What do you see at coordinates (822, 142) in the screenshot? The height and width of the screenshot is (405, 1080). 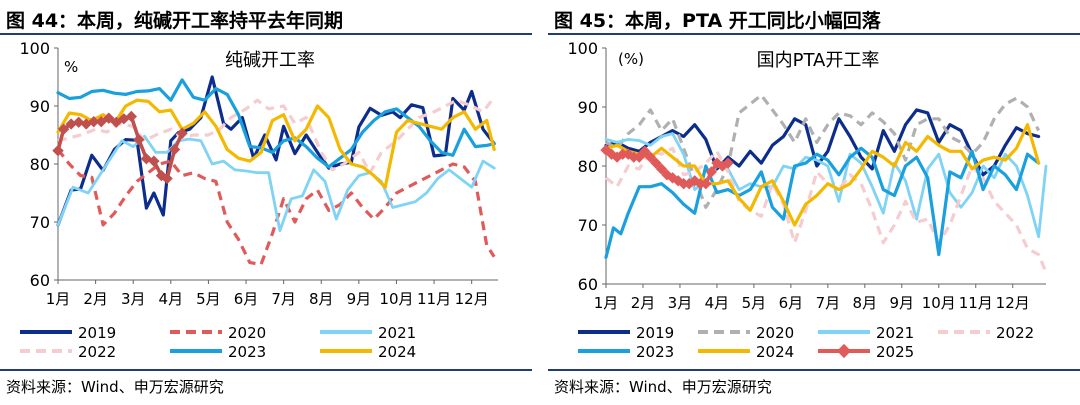 I see `series-line-2019` at bounding box center [822, 142].